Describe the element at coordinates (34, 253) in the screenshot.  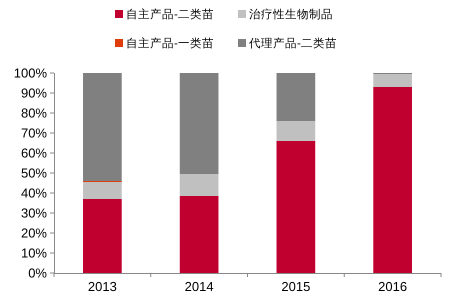
I see `y-tick-label: 10%` at that location.